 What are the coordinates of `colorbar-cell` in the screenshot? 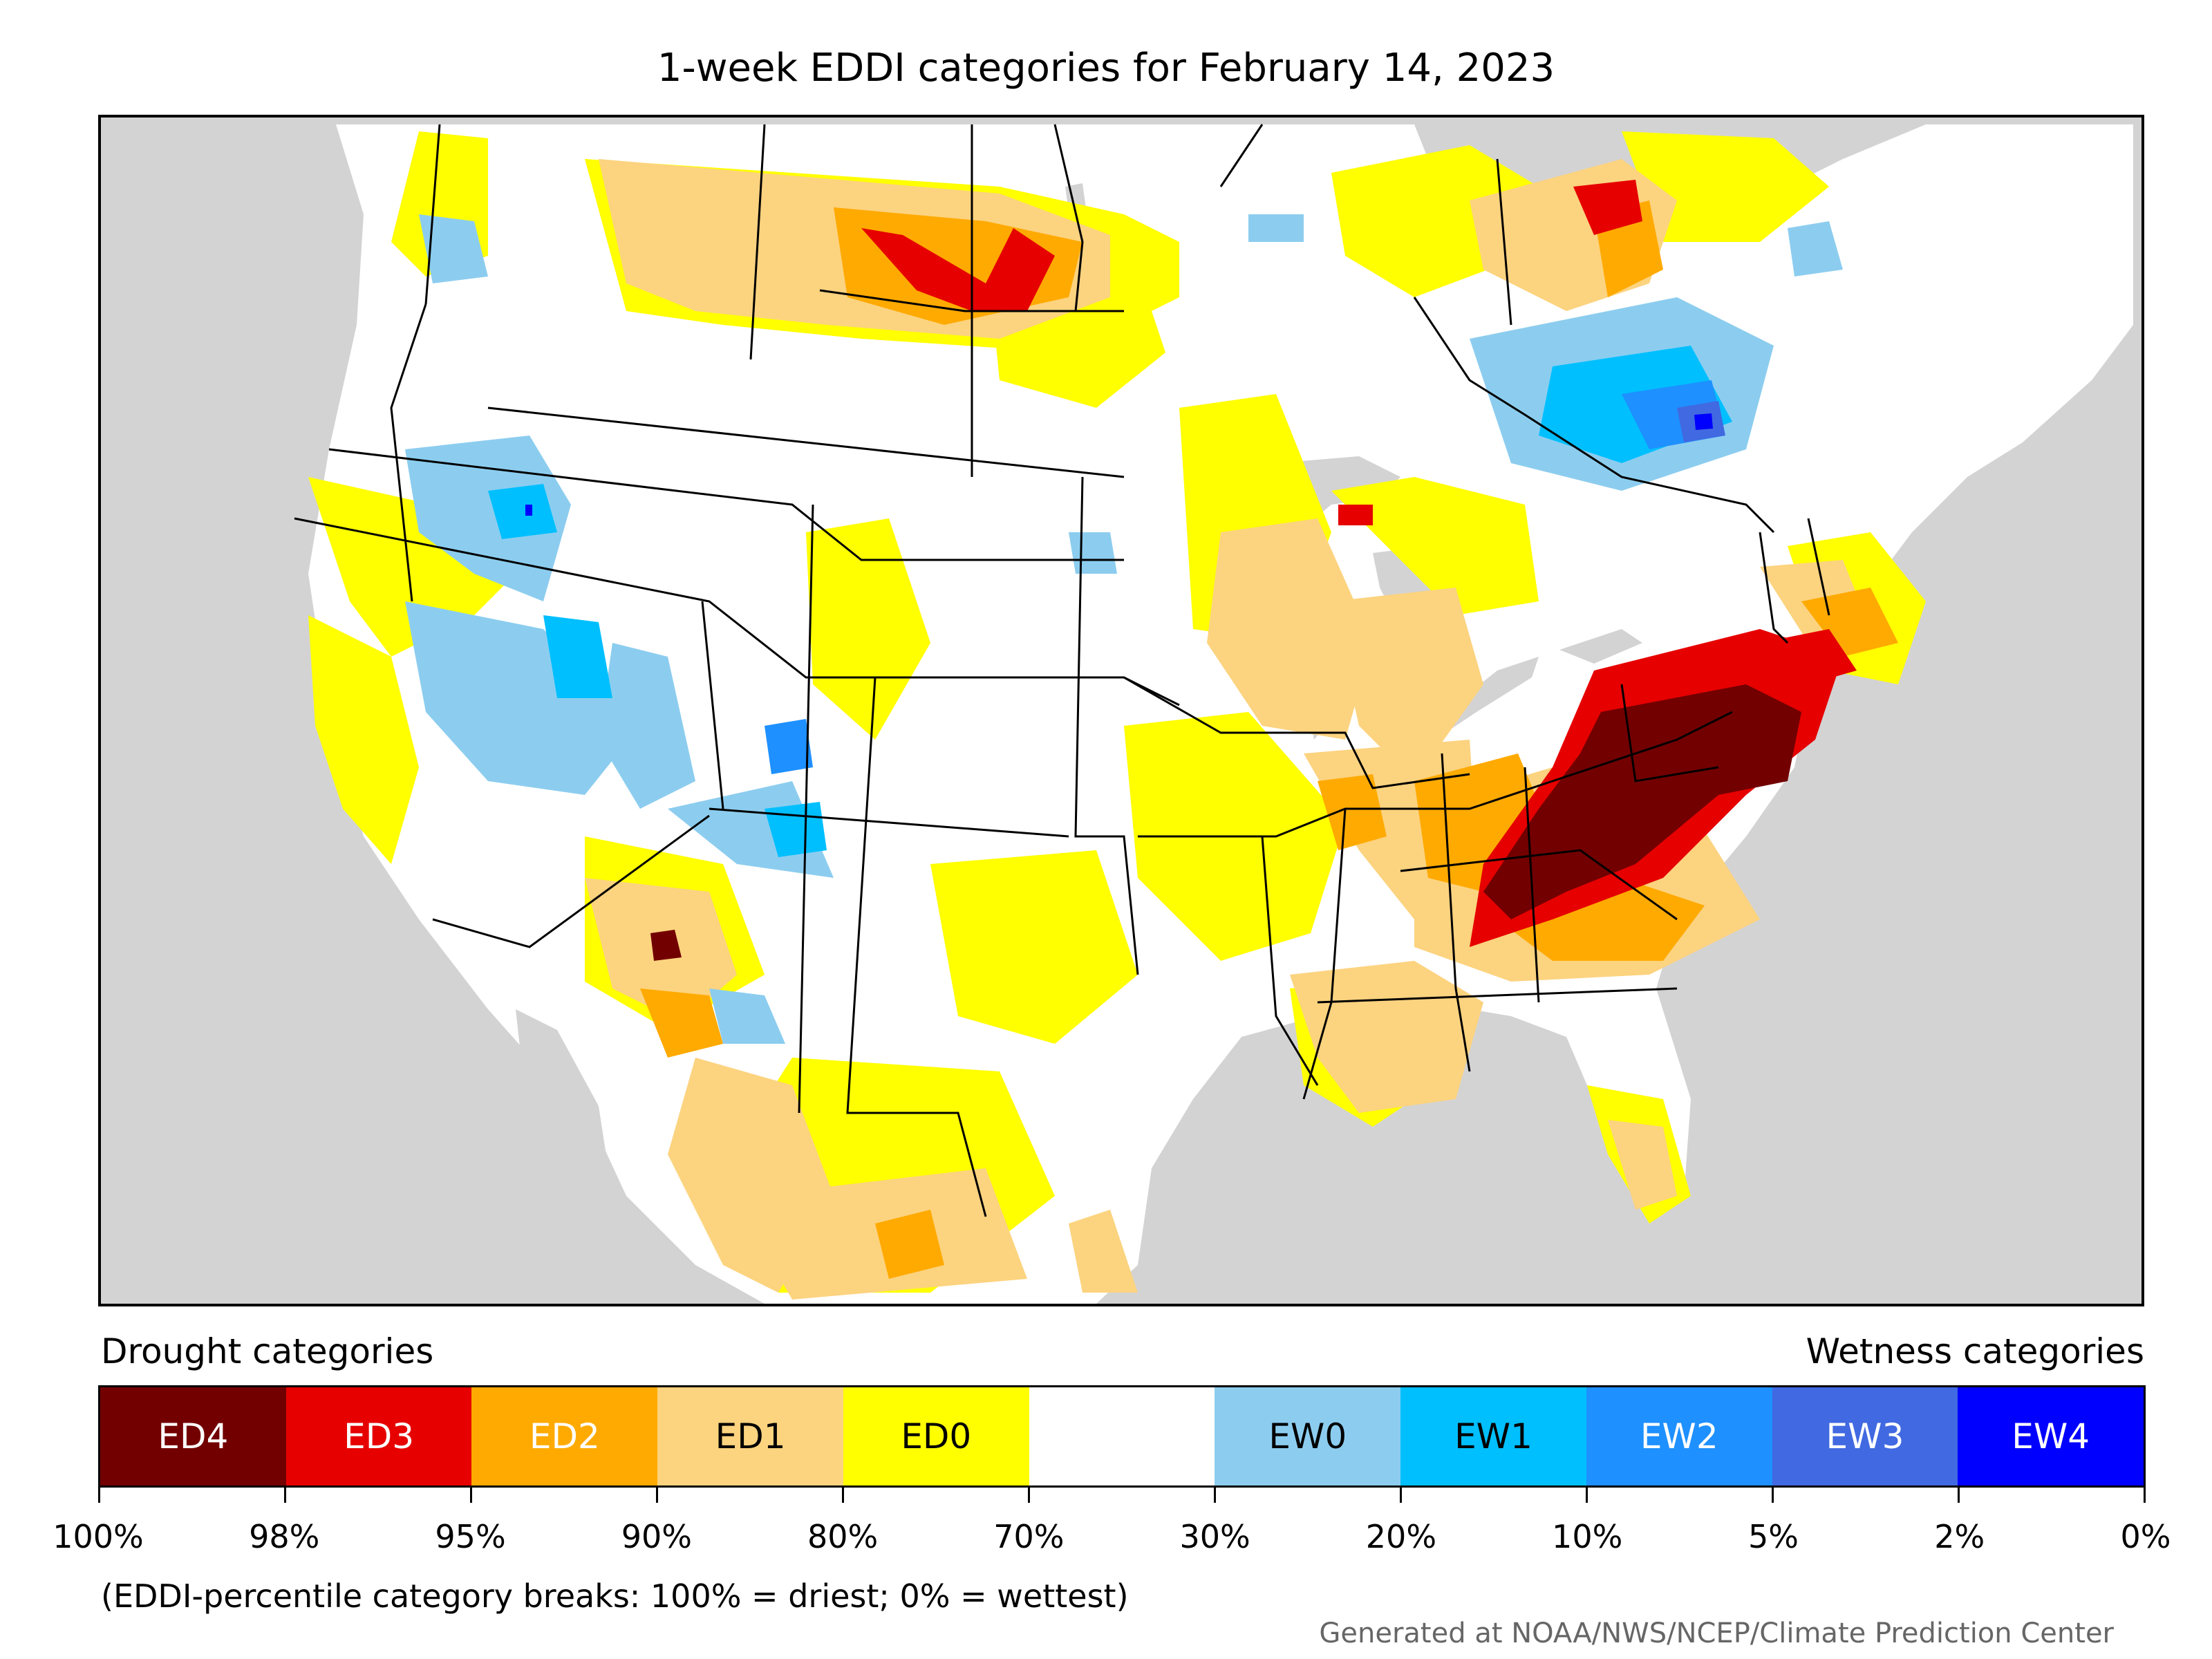 It's located at (1122, 1436).